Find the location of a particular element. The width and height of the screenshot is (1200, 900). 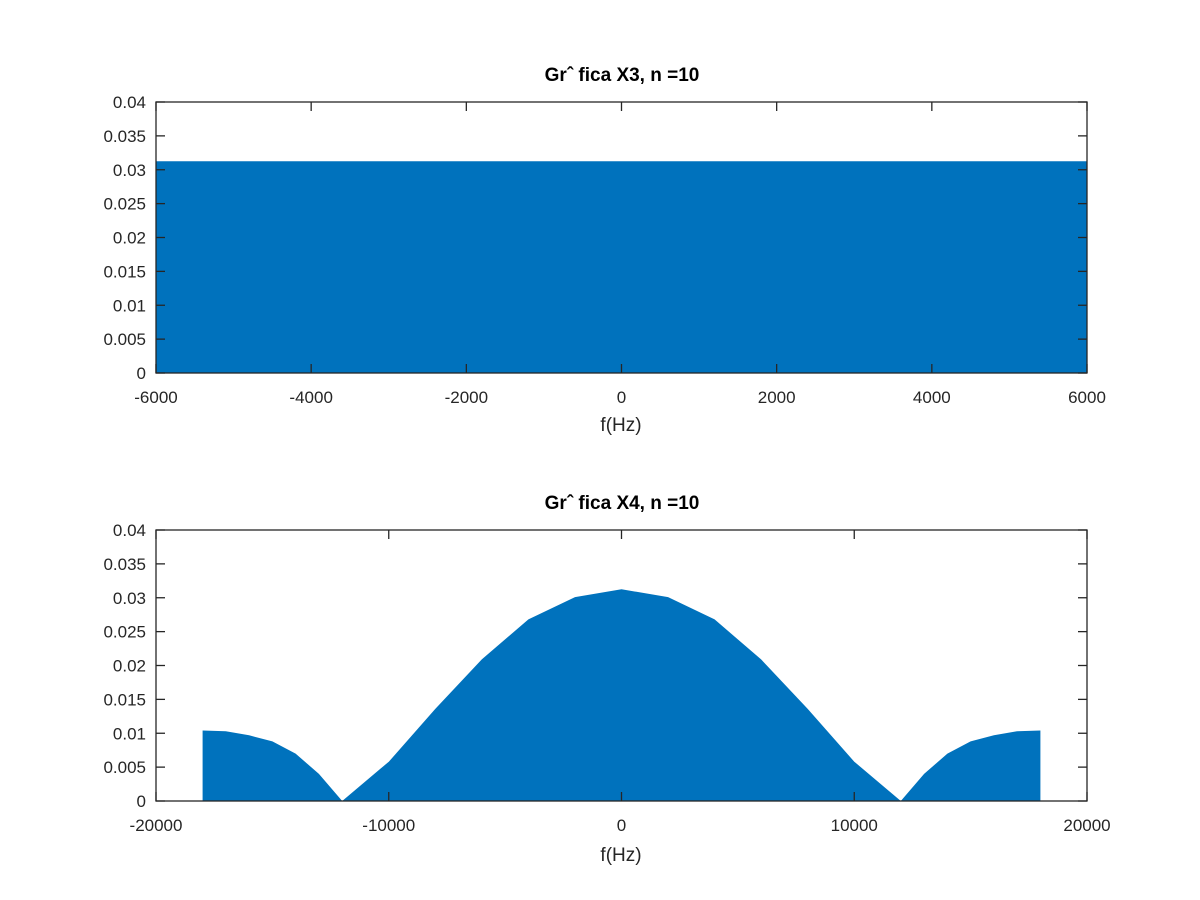

x-tick-labels: -20000 -10000 0 10000 20000 is located at coordinates (620, 825).